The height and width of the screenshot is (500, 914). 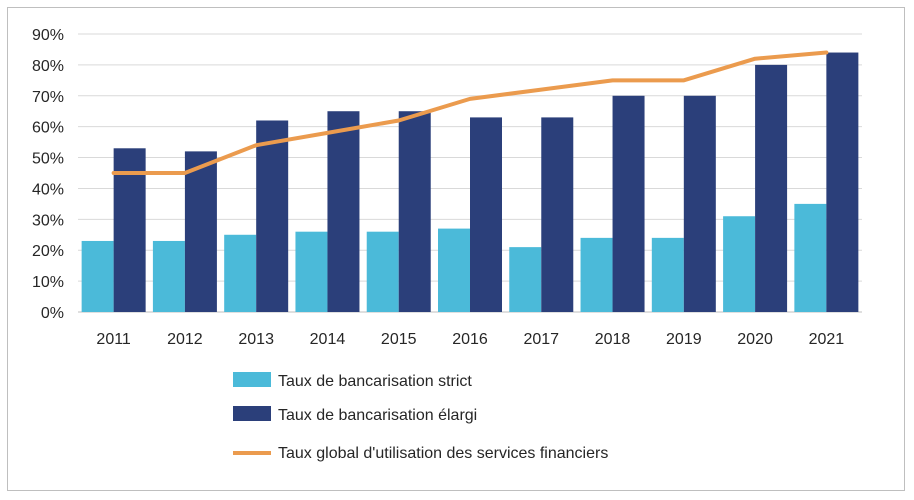 What do you see at coordinates (185, 339) in the screenshot?
I see `x-tick-label: 2012` at bounding box center [185, 339].